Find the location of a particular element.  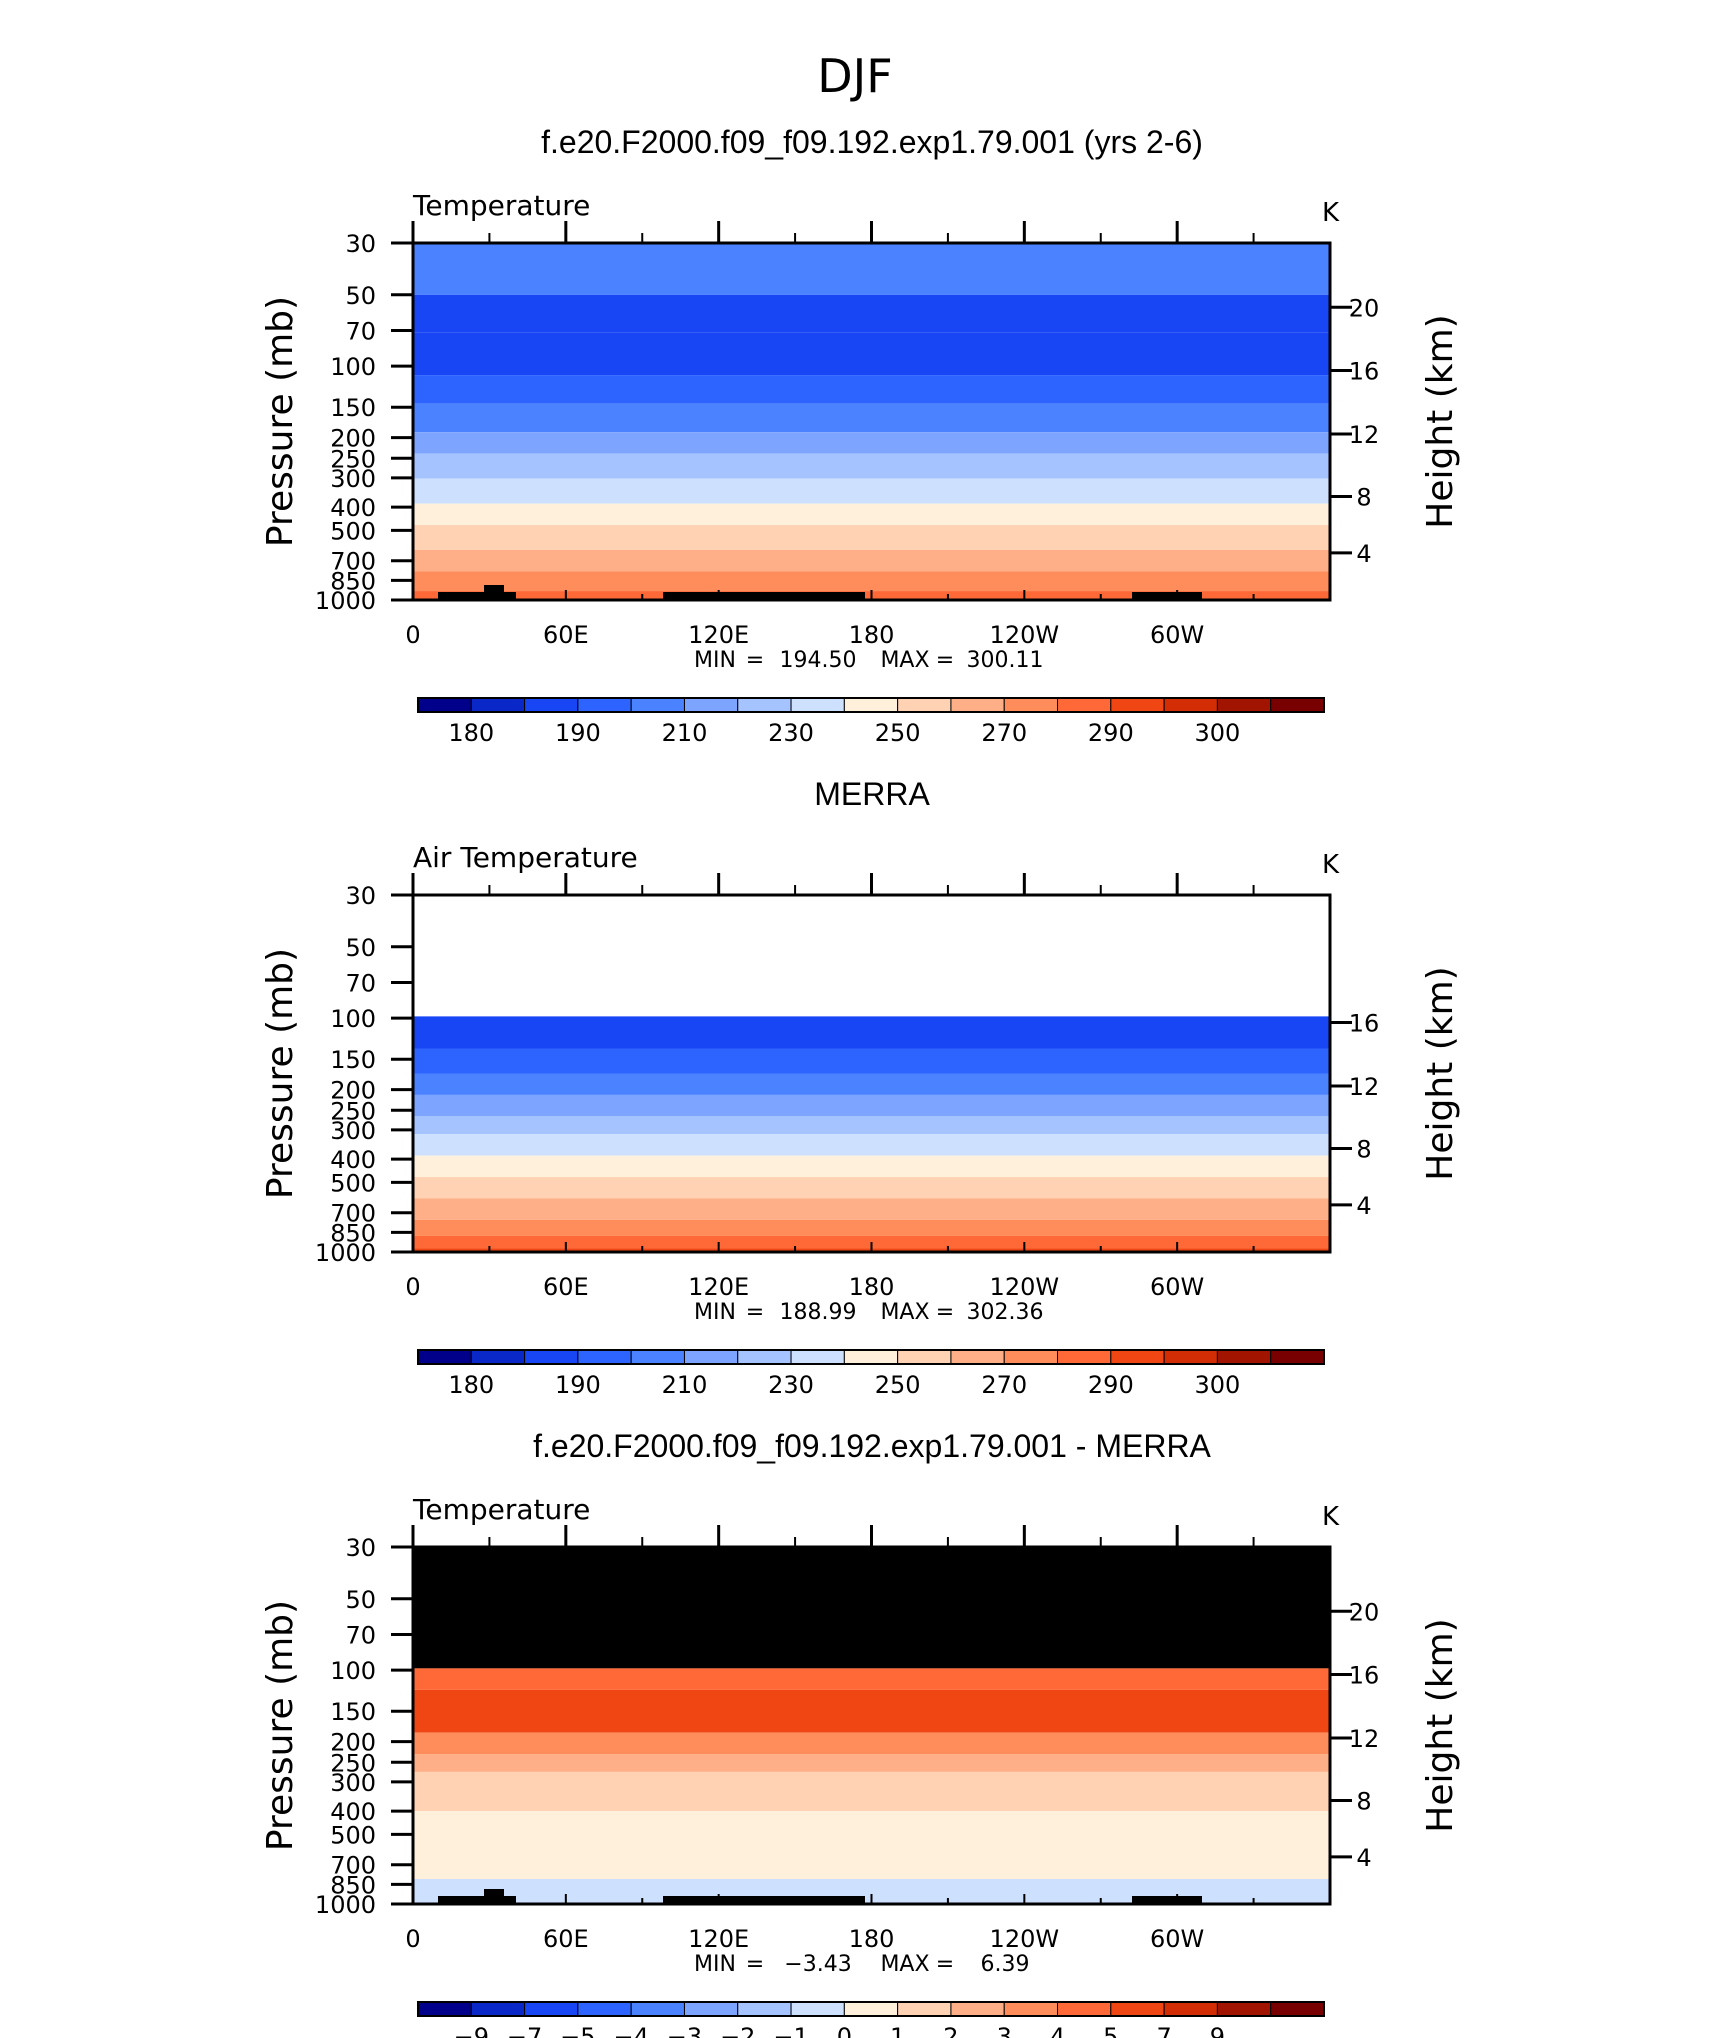

colorbar-label: 5 is located at coordinates (1110, 2030).